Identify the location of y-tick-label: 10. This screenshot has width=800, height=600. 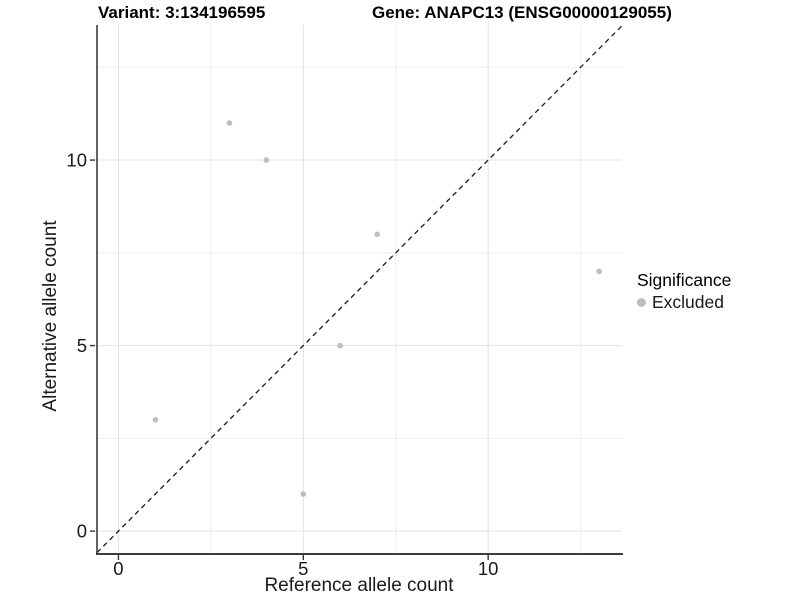
(76, 160).